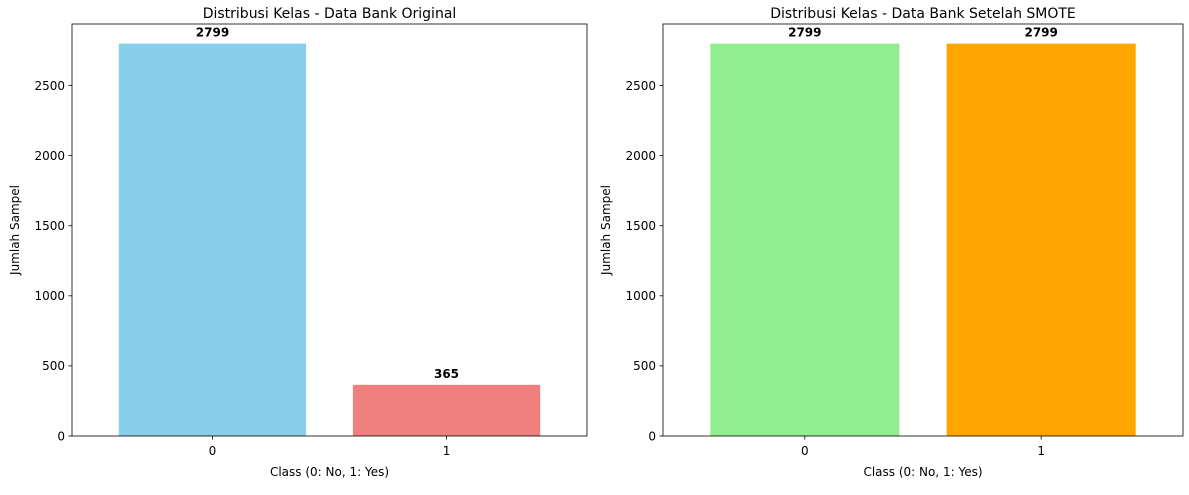  What do you see at coordinates (640, 226) in the screenshot?
I see `y-tick-label-1-3: 1500` at bounding box center [640, 226].